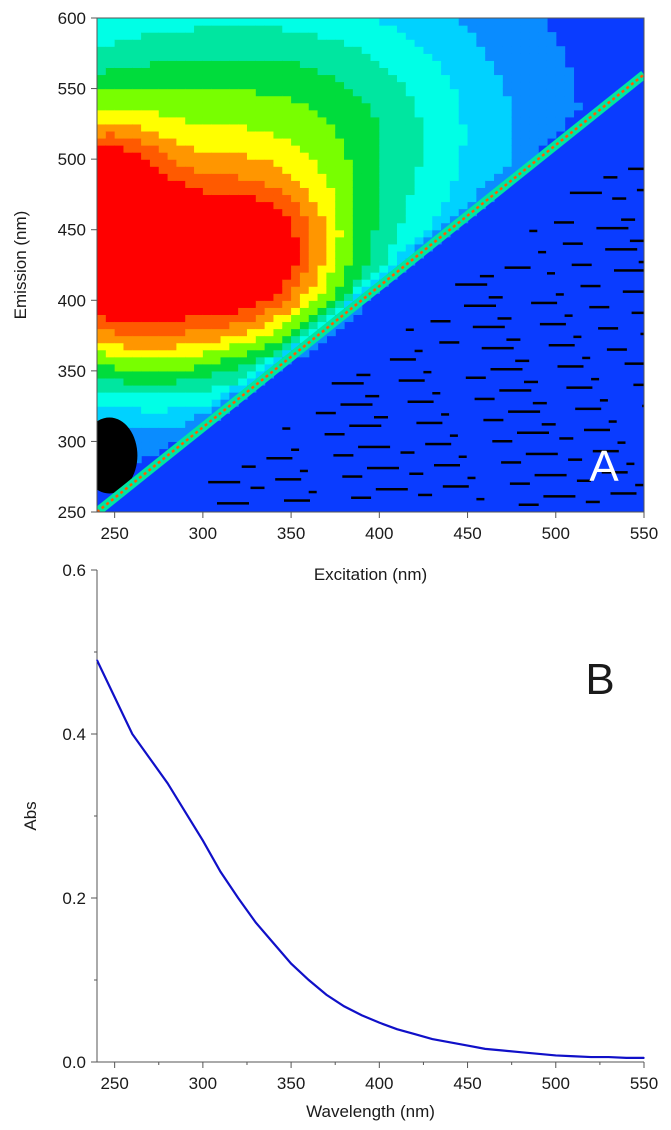 This screenshot has height=1130, width=671. What do you see at coordinates (556, 1083) in the screenshot?
I see `x-tick-label: 500` at bounding box center [556, 1083].